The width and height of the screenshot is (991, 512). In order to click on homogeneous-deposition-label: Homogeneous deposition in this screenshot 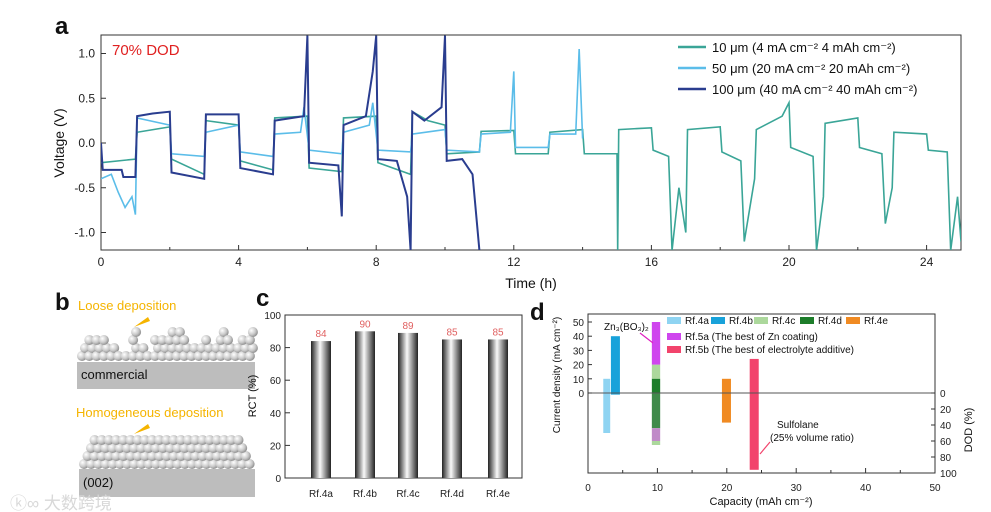, I will do `click(149, 412)`.